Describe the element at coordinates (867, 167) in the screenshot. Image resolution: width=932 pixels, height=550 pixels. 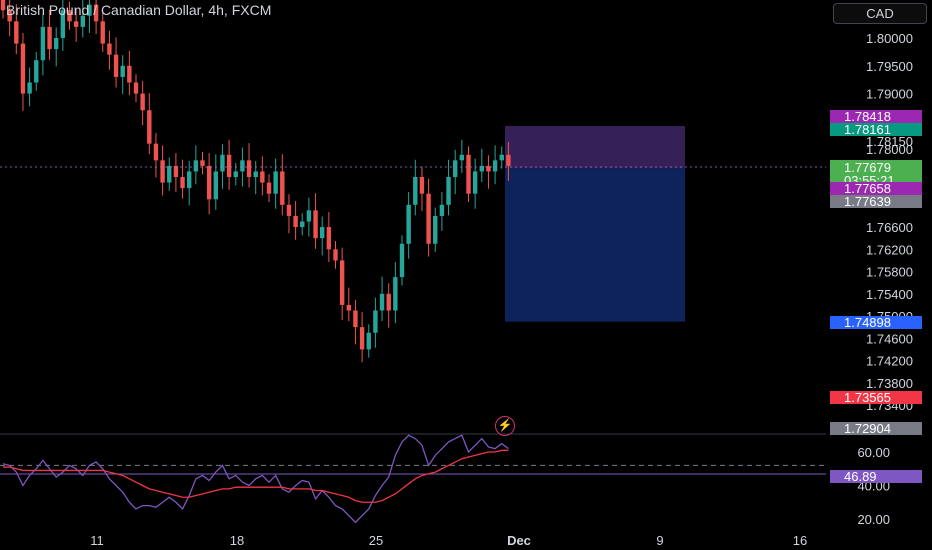
I see `last-price: 1.77679` at that location.